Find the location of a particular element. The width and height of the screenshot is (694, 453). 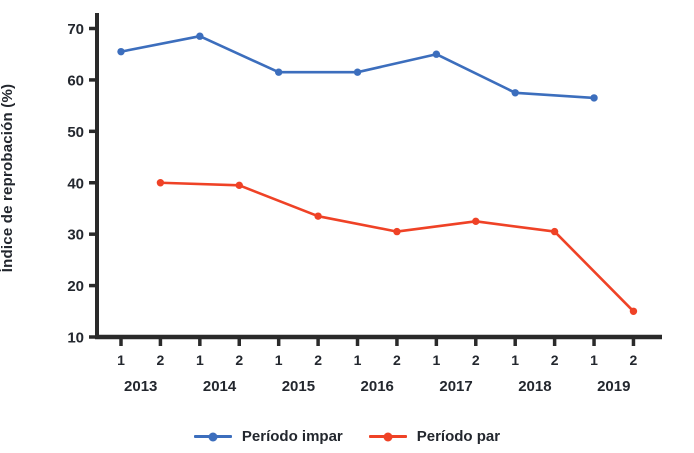

legend-marker-line-par is located at coordinates (387, 436).